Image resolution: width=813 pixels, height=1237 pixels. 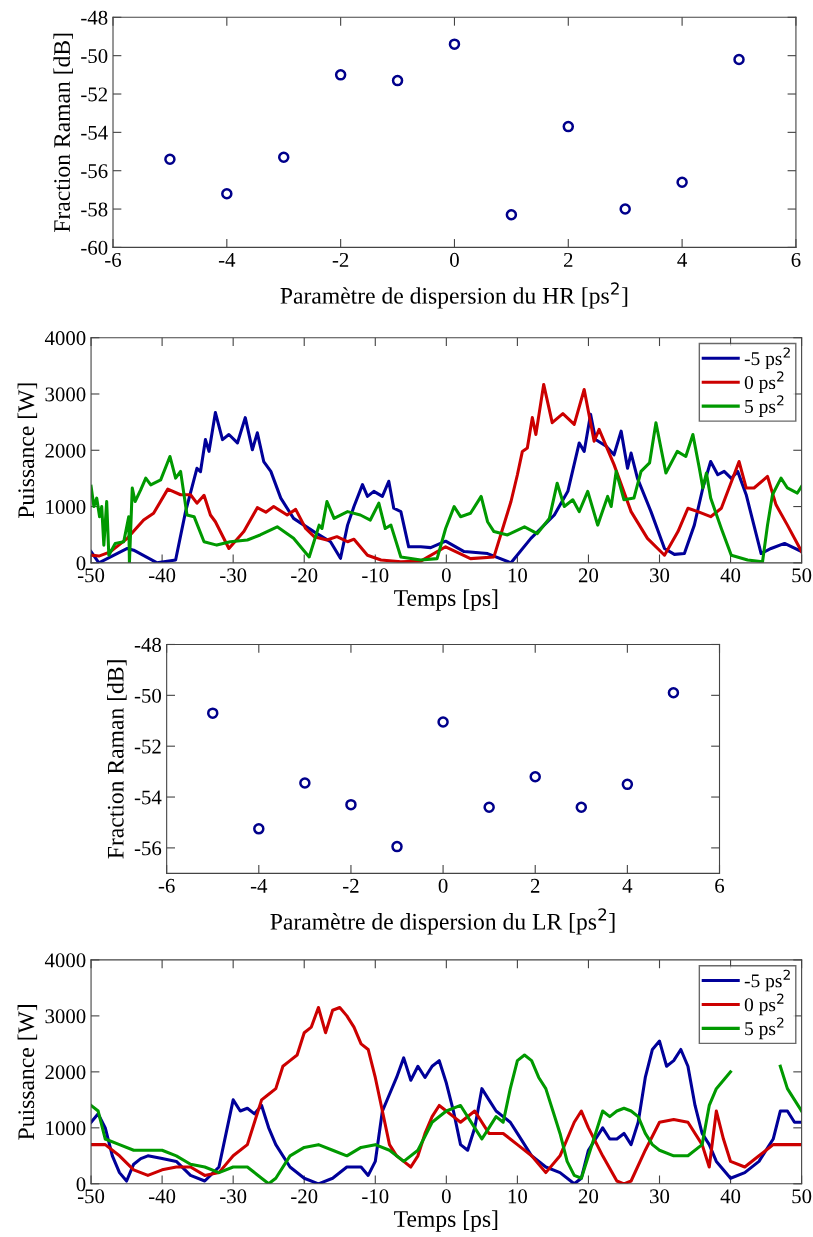 What do you see at coordinates (454, 295) in the screenshot?
I see `x-axis-title: Paramètre de dispersion du HR [ps$^{2}$]` at bounding box center [454, 295].